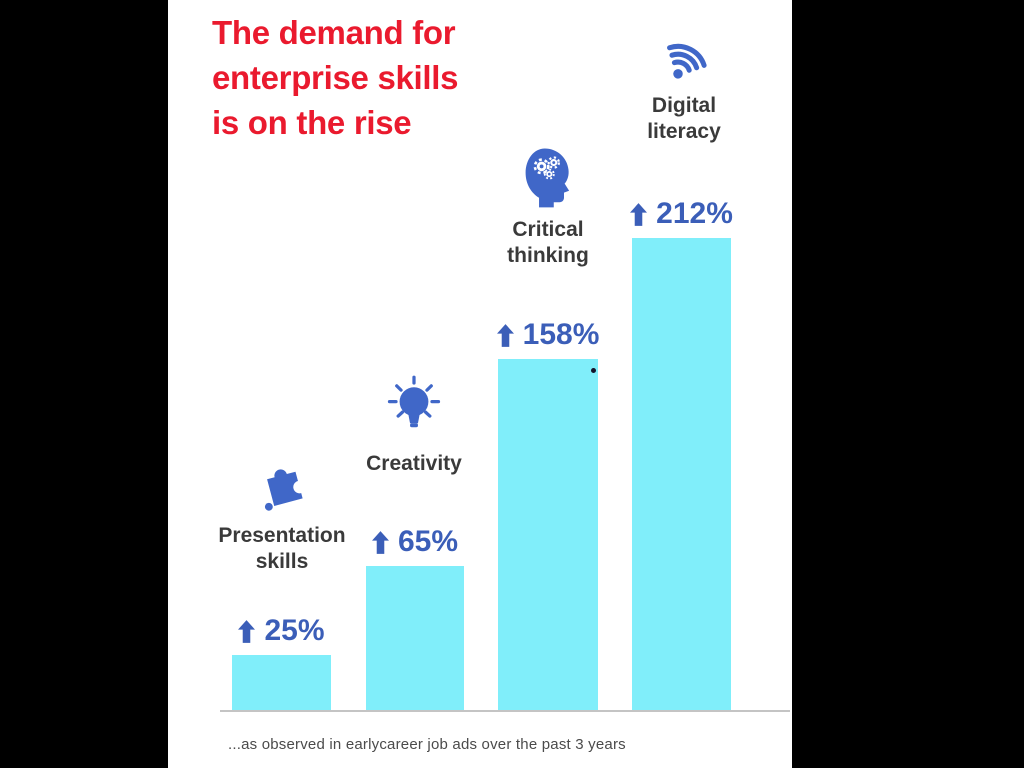 This screenshot has width=1024, height=768. I want to click on category-label-line: Creativity, so click(414, 463).